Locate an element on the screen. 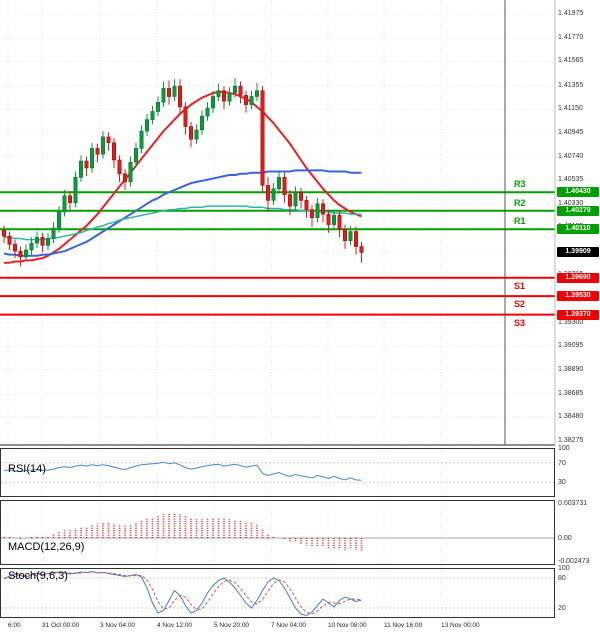 The image size is (600, 635). stoch-d-line is located at coordinates (182, 593).